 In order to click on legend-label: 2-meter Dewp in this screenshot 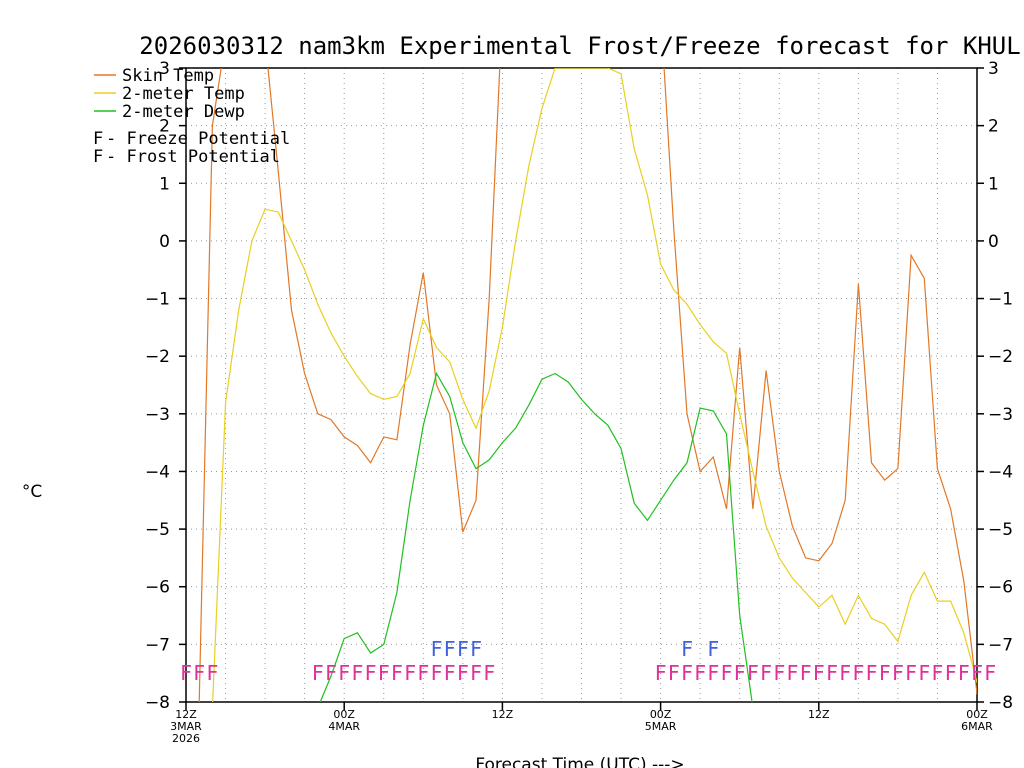, I will do `click(183, 112)`.